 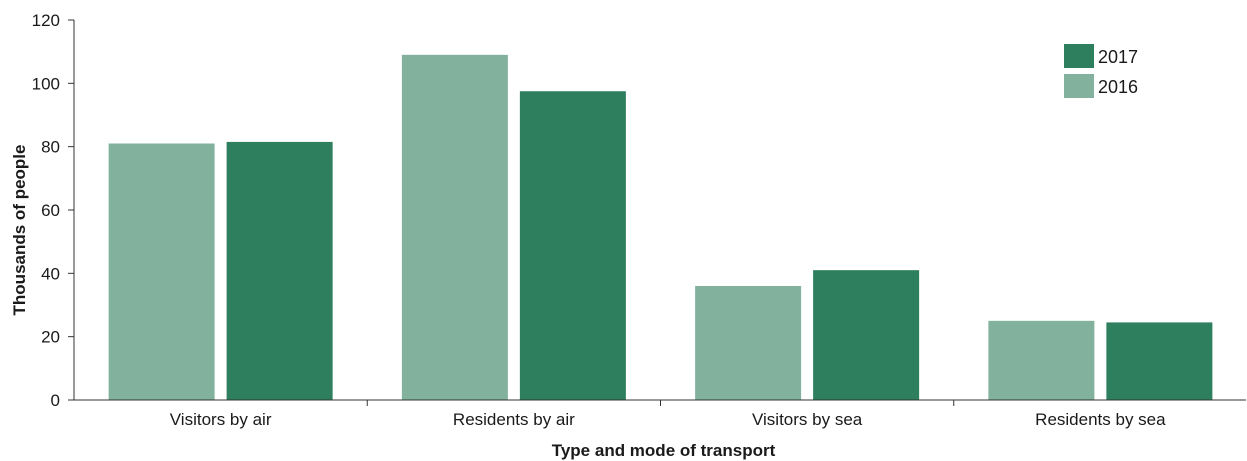 What do you see at coordinates (46, 83) in the screenshot?
I see `y-tick-label: 100` at bounding box center [46, 83].